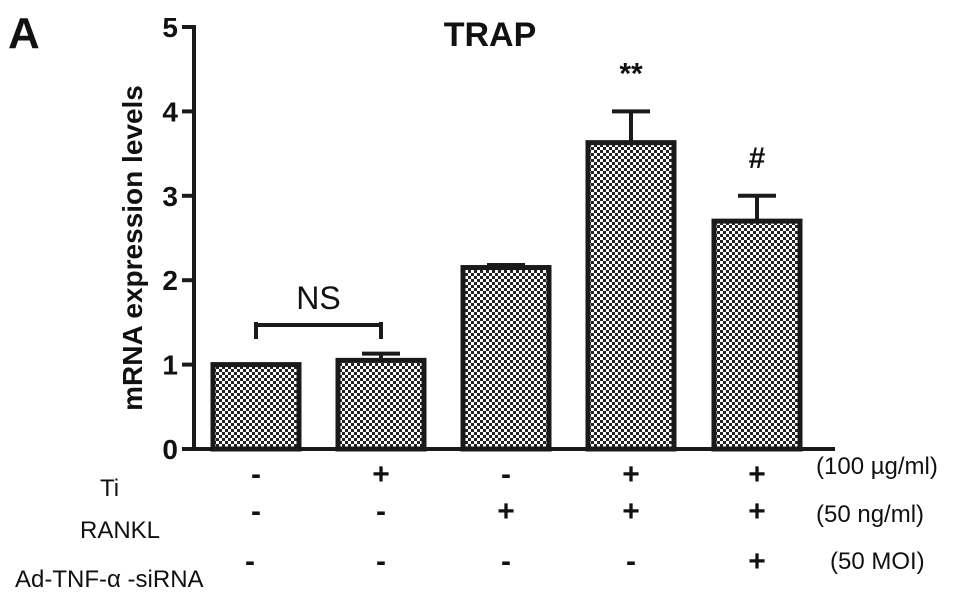  Describe the element at coordinates (631, 73) in the screenshot. I see `significance-label: **` at that location.